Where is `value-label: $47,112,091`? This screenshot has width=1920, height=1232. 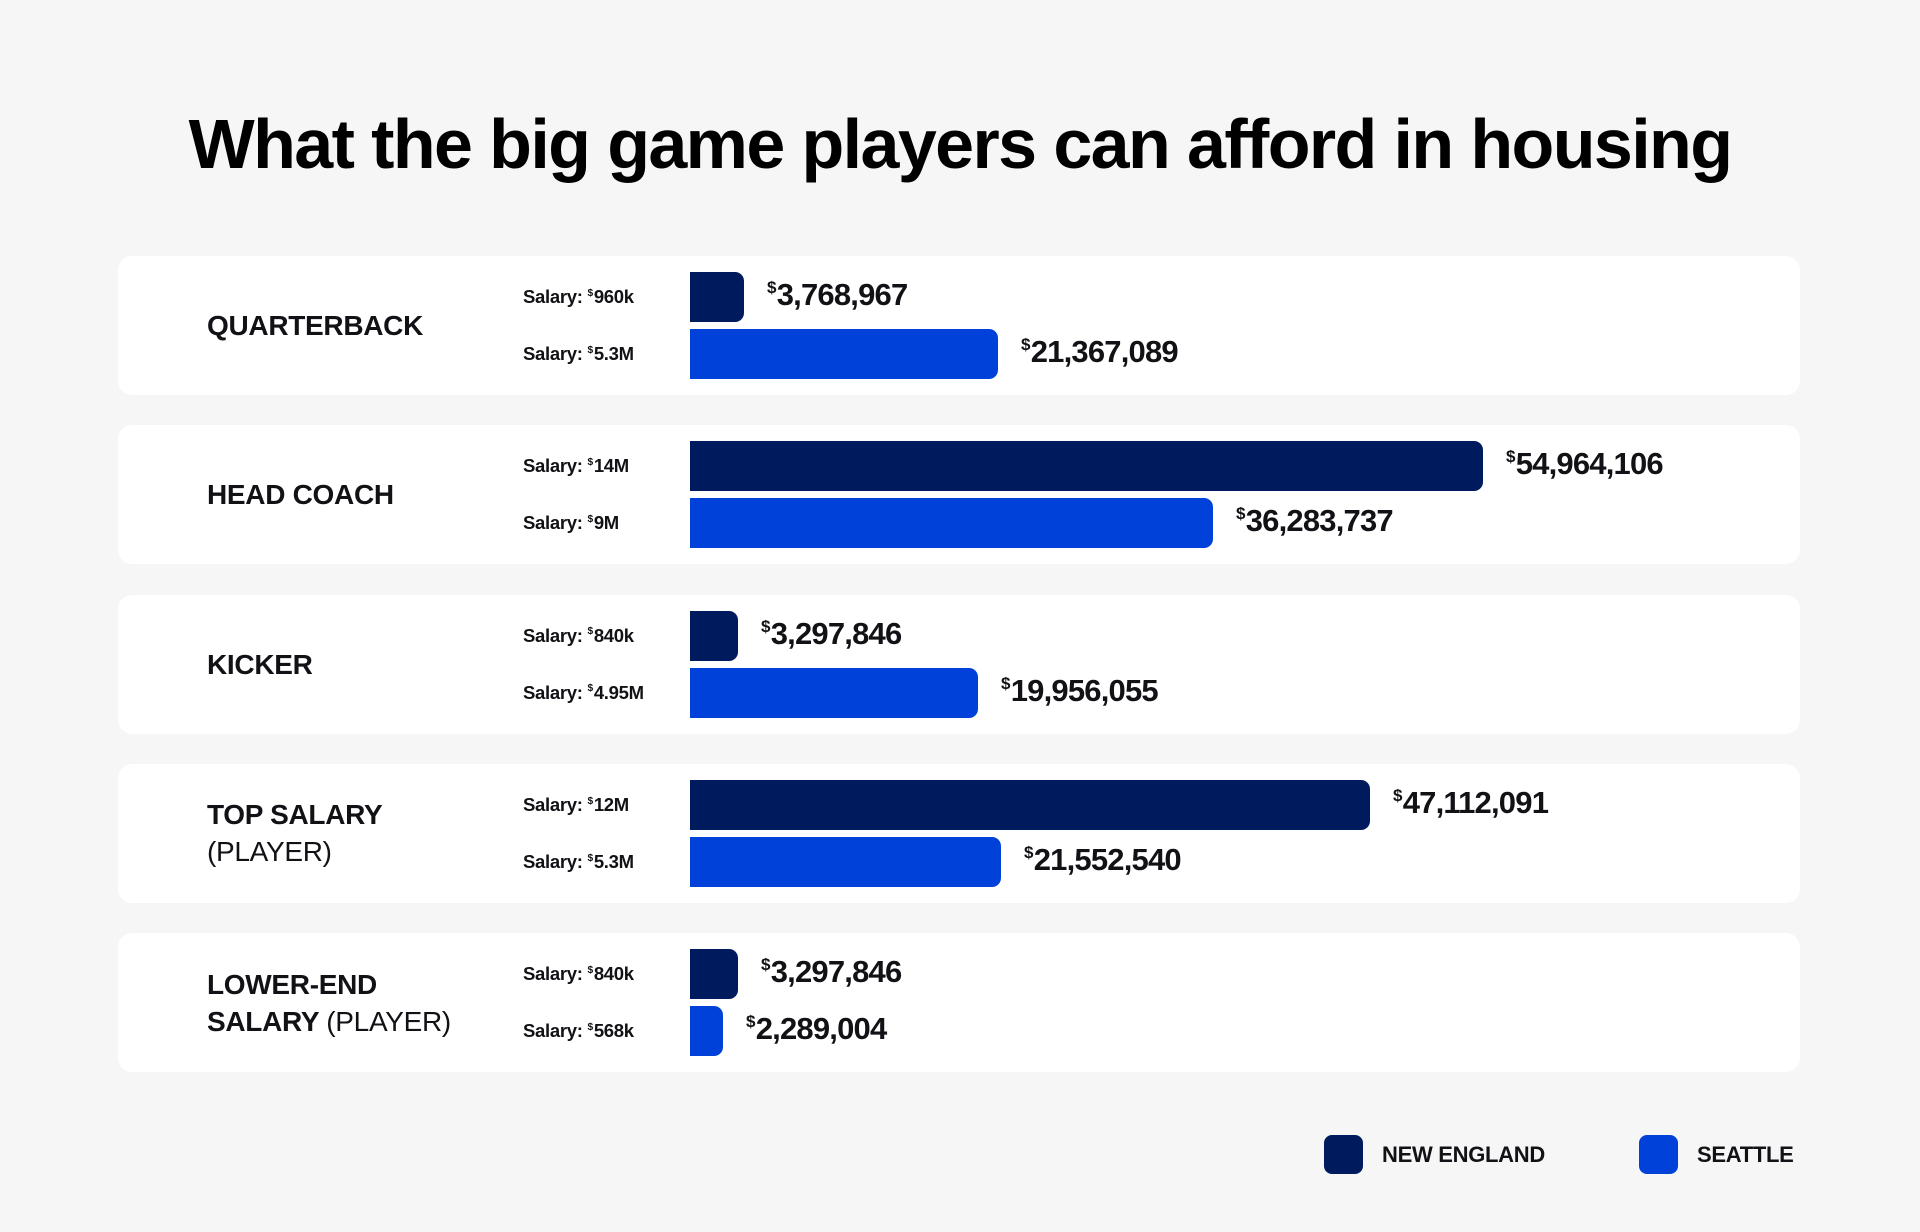 value-label: $47,112,091 is located at coordinates (1471, 805).